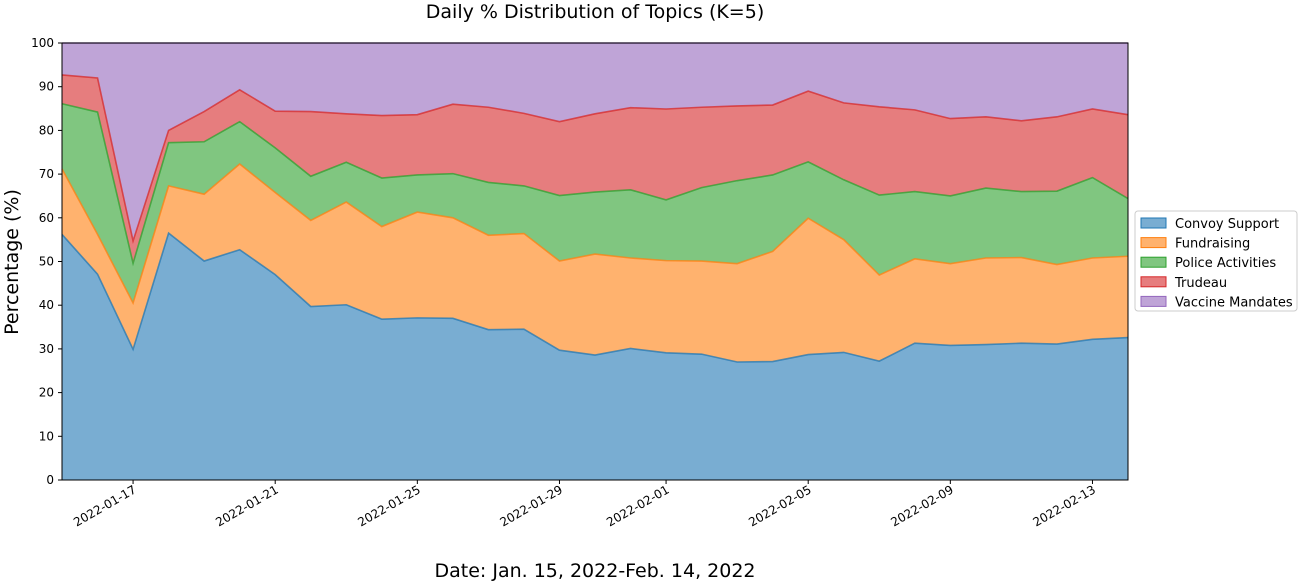  I want to click on x-tick-label: 2022-02-01, so click(637, 505).